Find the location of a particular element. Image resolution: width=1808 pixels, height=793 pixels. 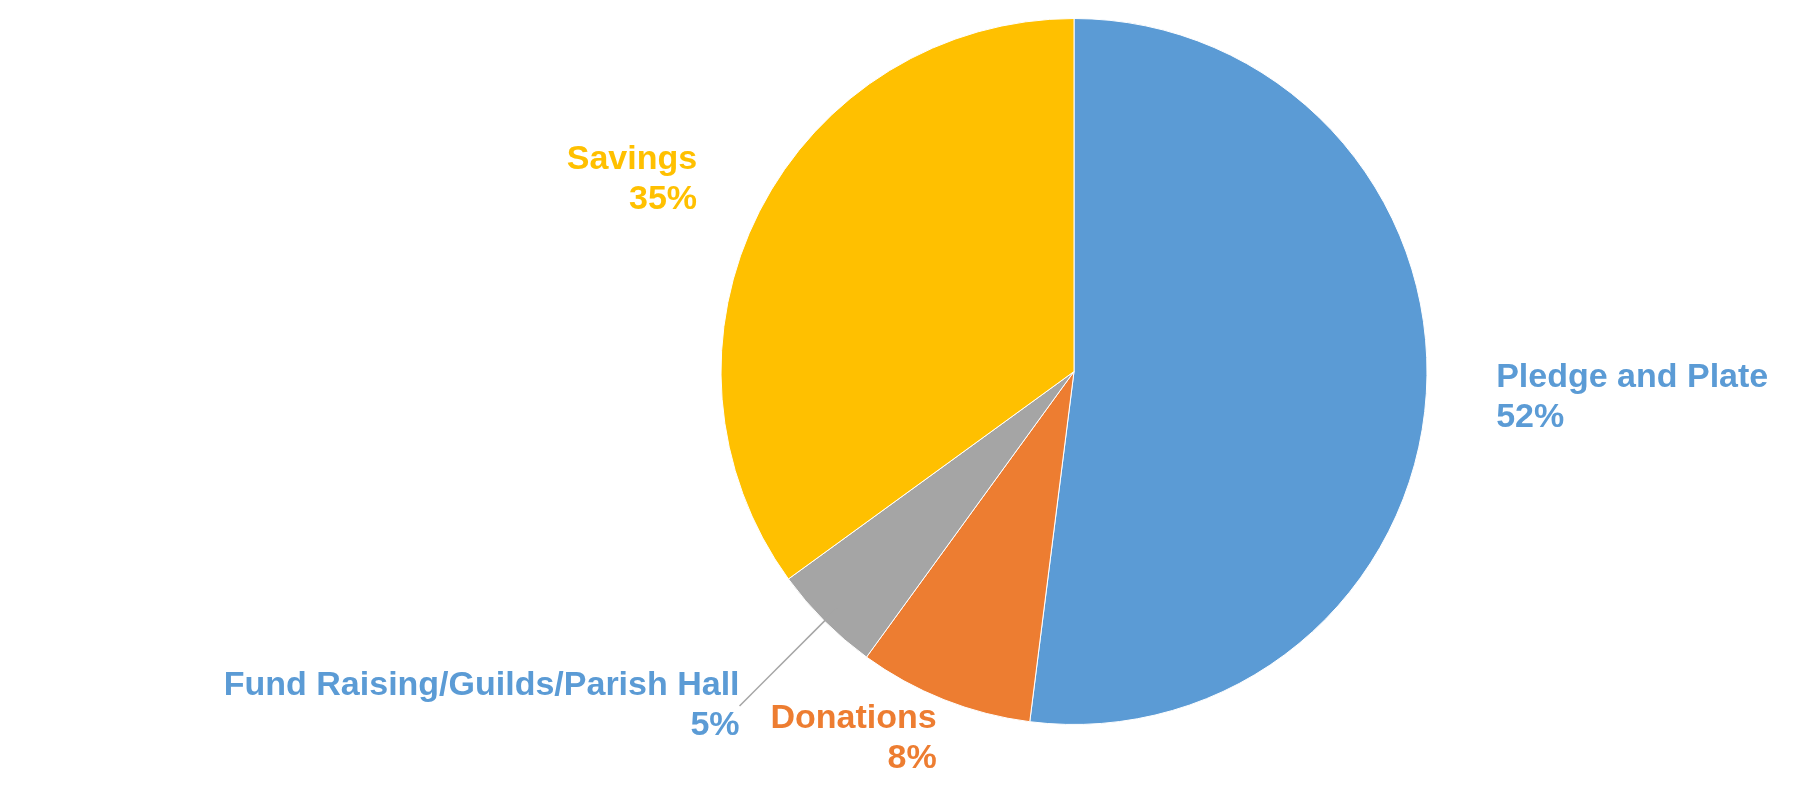

data-label: 5% is located at coordinates (715, 723).